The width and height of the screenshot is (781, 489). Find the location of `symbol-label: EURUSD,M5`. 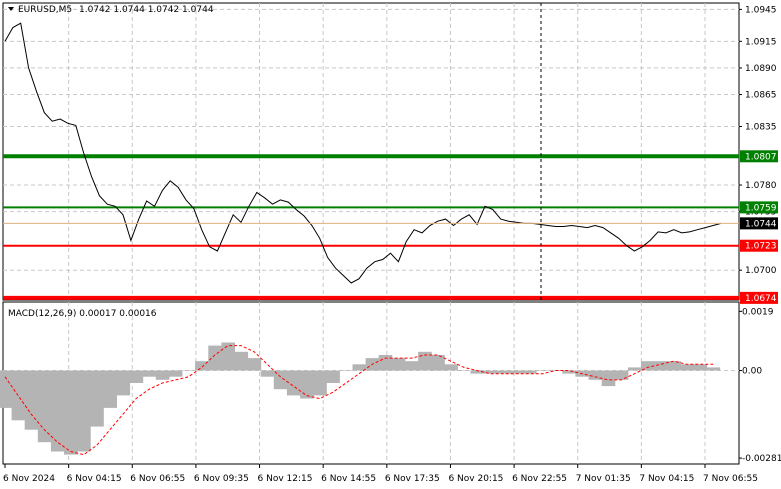

symbol-label: EURUSD,M5 is located at coordinates (45, 10).